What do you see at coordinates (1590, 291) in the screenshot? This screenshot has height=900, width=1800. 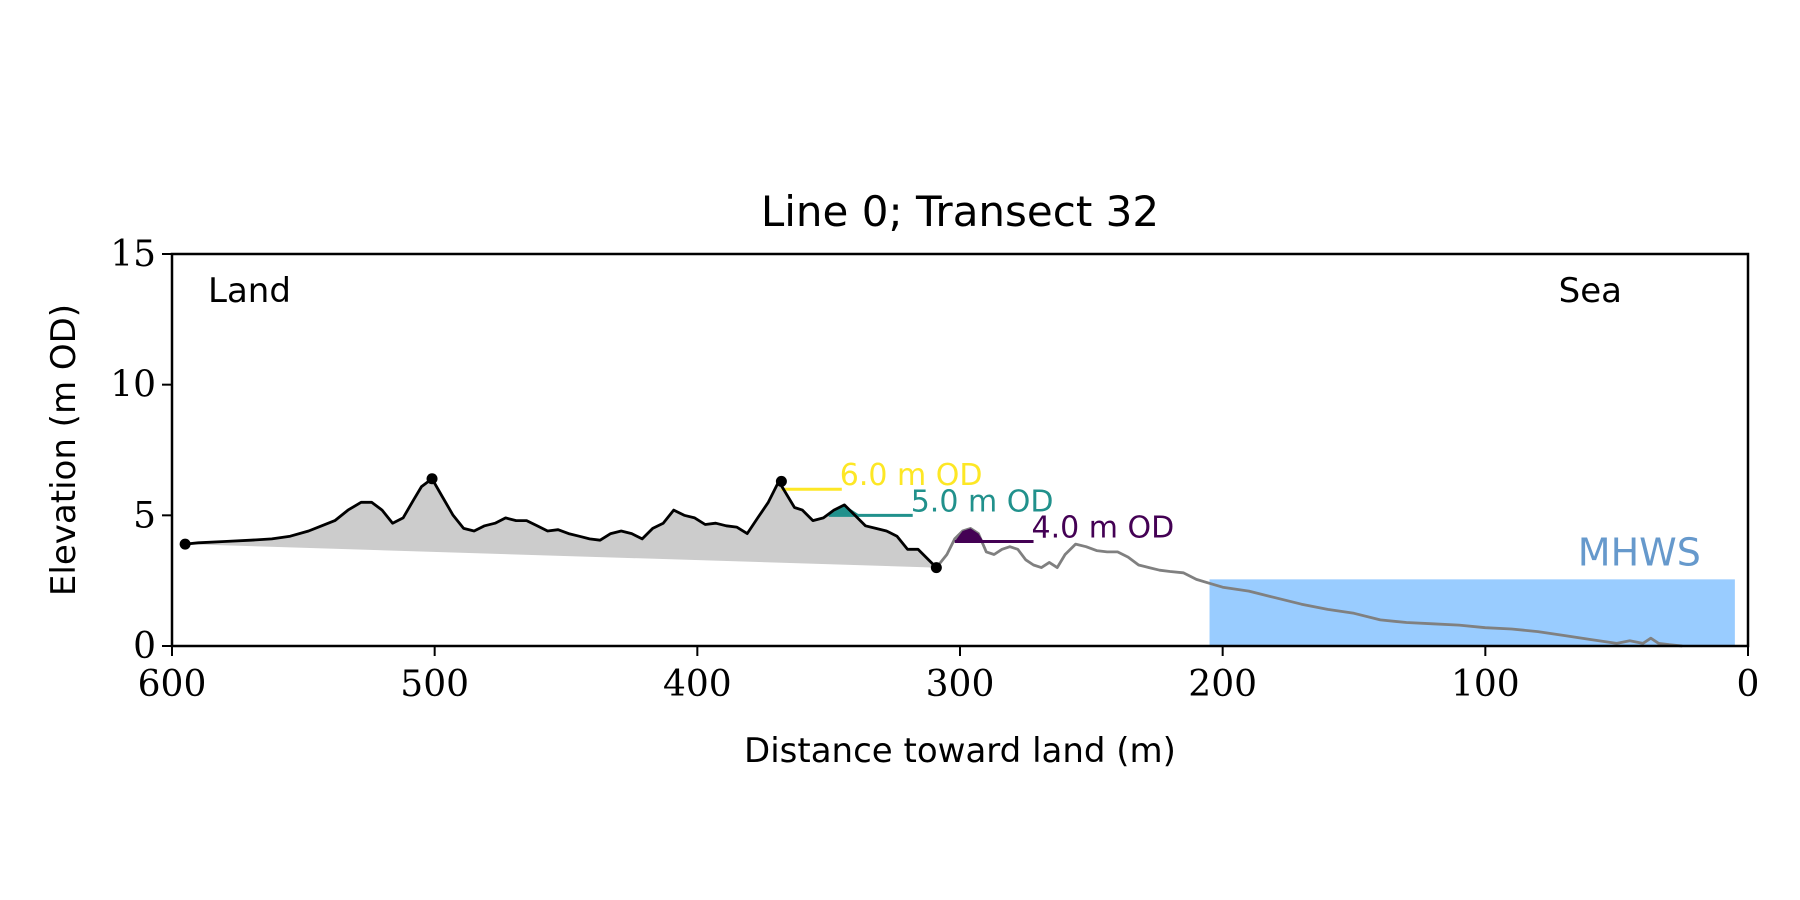 I see `sea-annotation: Sea` at bounding box center [1590, 291].